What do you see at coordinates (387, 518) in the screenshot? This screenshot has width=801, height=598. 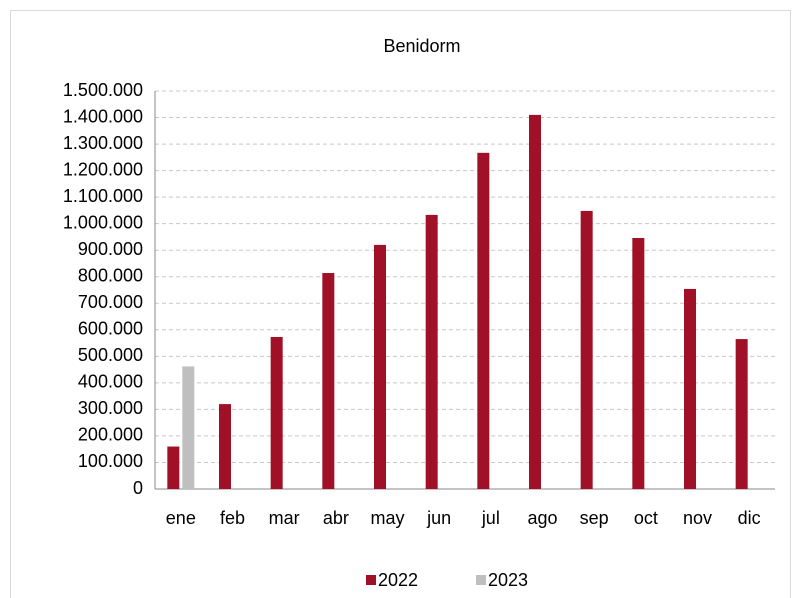 I see `x-tick-label: may` at bounding box center [387, 518].